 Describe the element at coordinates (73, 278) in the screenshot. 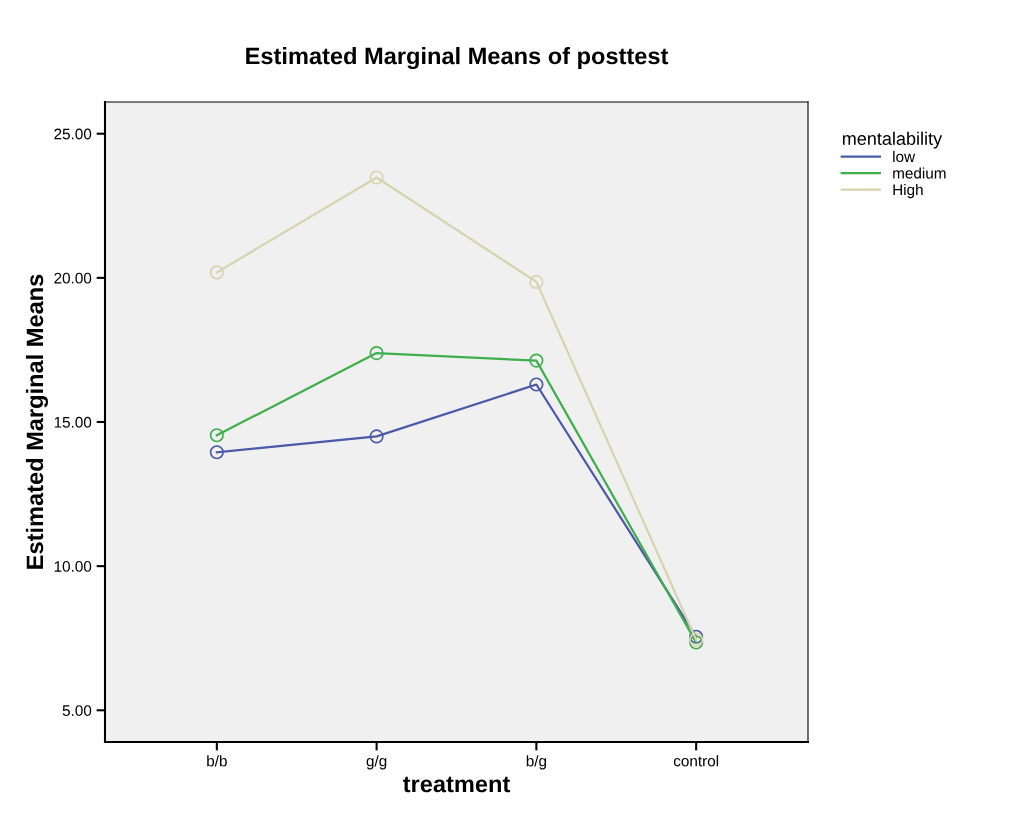

I see `y-tick-label: 20.00` at that location.